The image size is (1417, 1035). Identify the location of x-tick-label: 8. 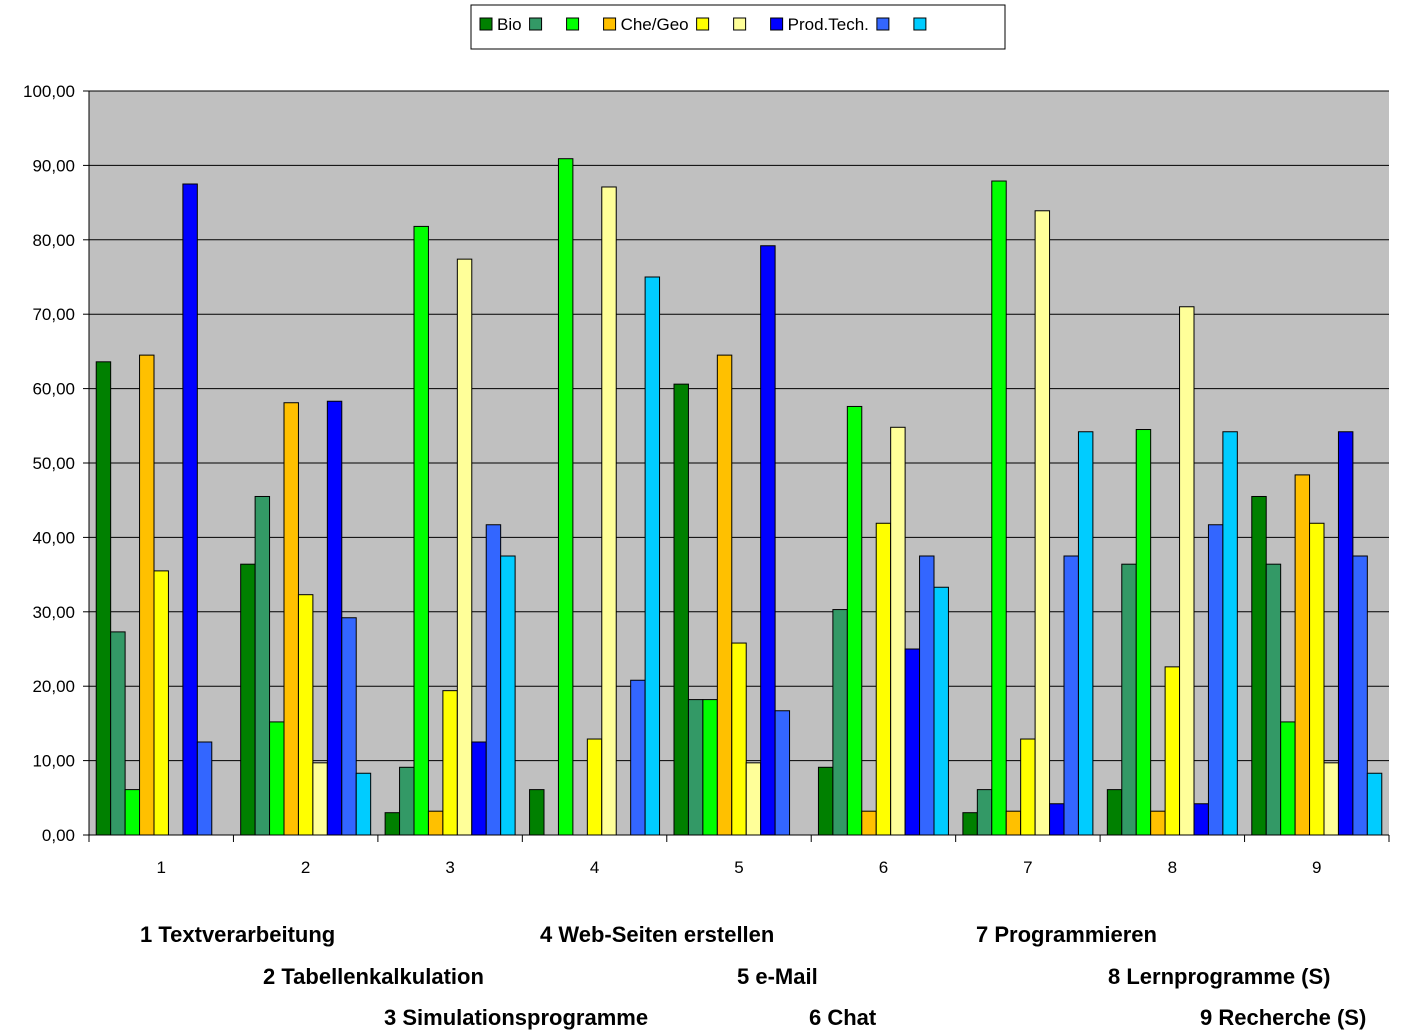
(1172, 867).